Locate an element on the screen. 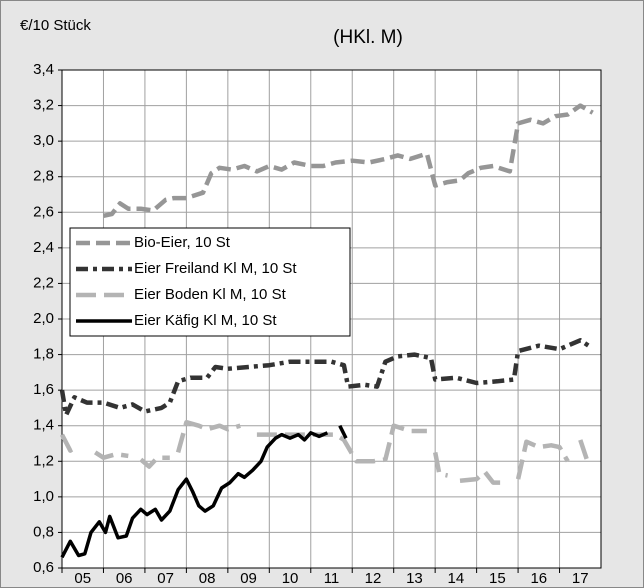  legend-box is located at coordinates (210, 282).